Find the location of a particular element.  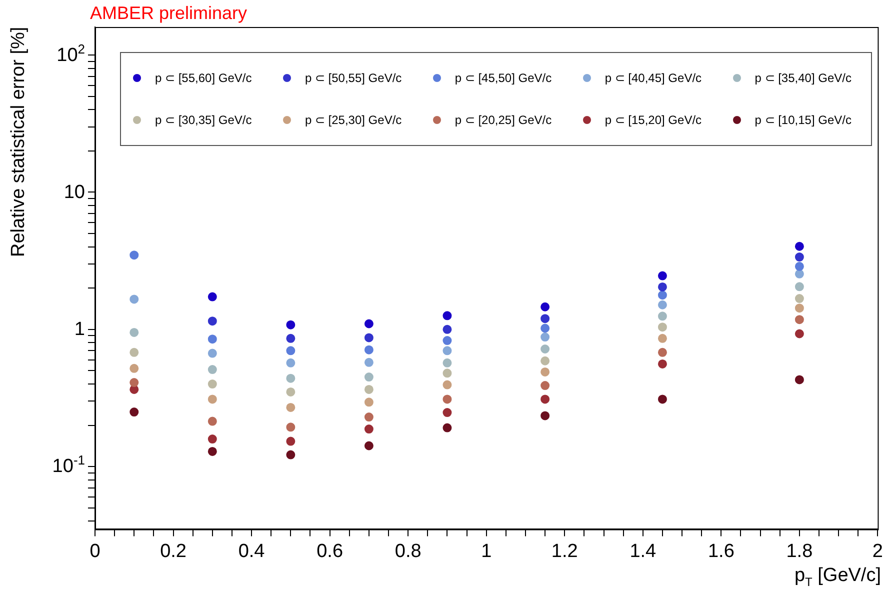

x-tick-label: 1.2 is located at coordinates (564, 551).